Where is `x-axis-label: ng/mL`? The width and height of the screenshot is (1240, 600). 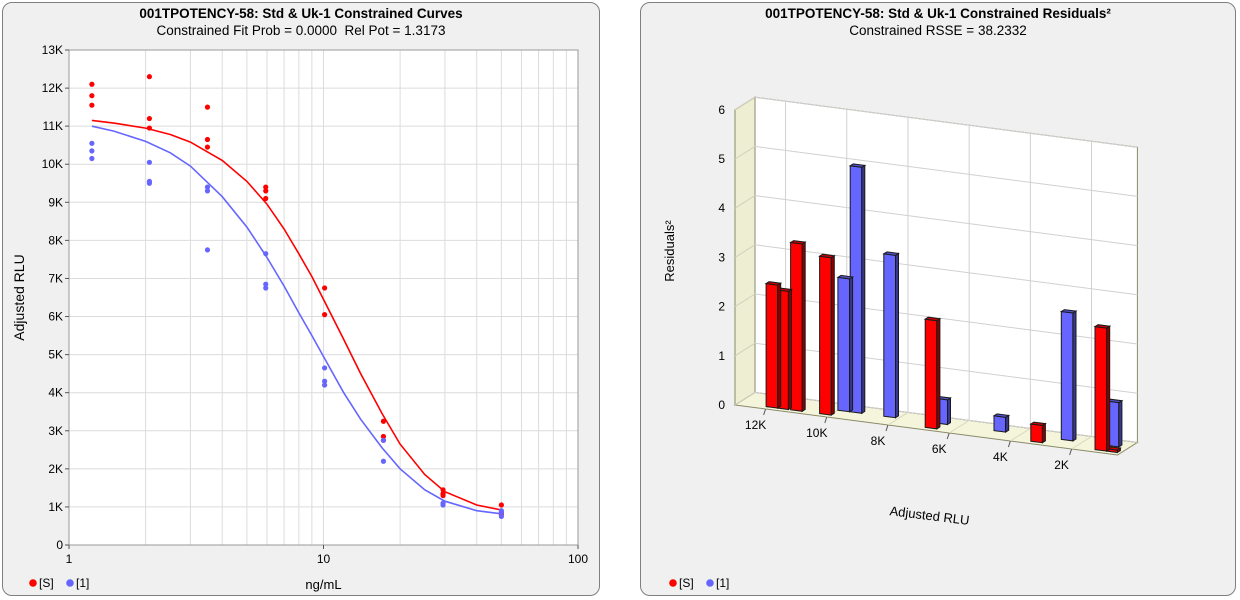 x-axis-label: ng/mL is located at coordinates (323, 584).